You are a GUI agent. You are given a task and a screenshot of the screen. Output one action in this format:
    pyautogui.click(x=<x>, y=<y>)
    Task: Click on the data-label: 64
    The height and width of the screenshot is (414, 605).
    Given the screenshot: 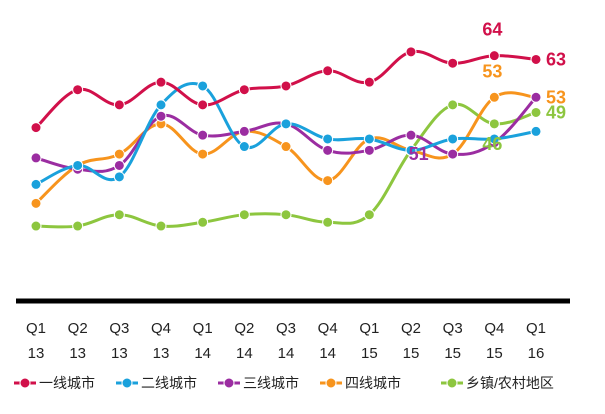 What is the action you would take?
    pyautogui.click(x=492, y=30)
    